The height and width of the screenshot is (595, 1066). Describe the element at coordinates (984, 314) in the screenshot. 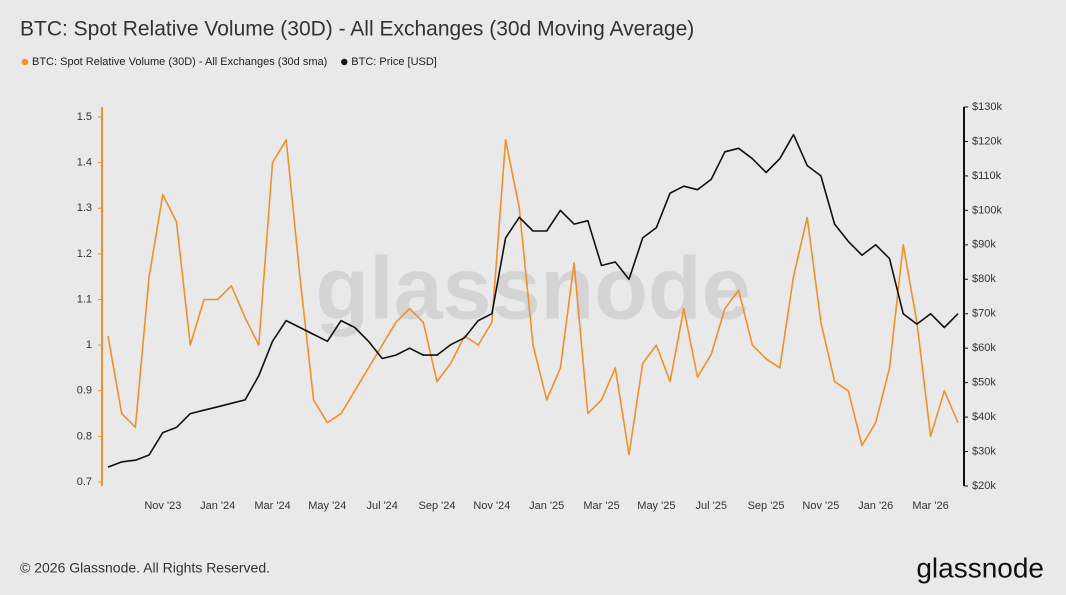

I see `y2-tick-label: $70k` at that location.